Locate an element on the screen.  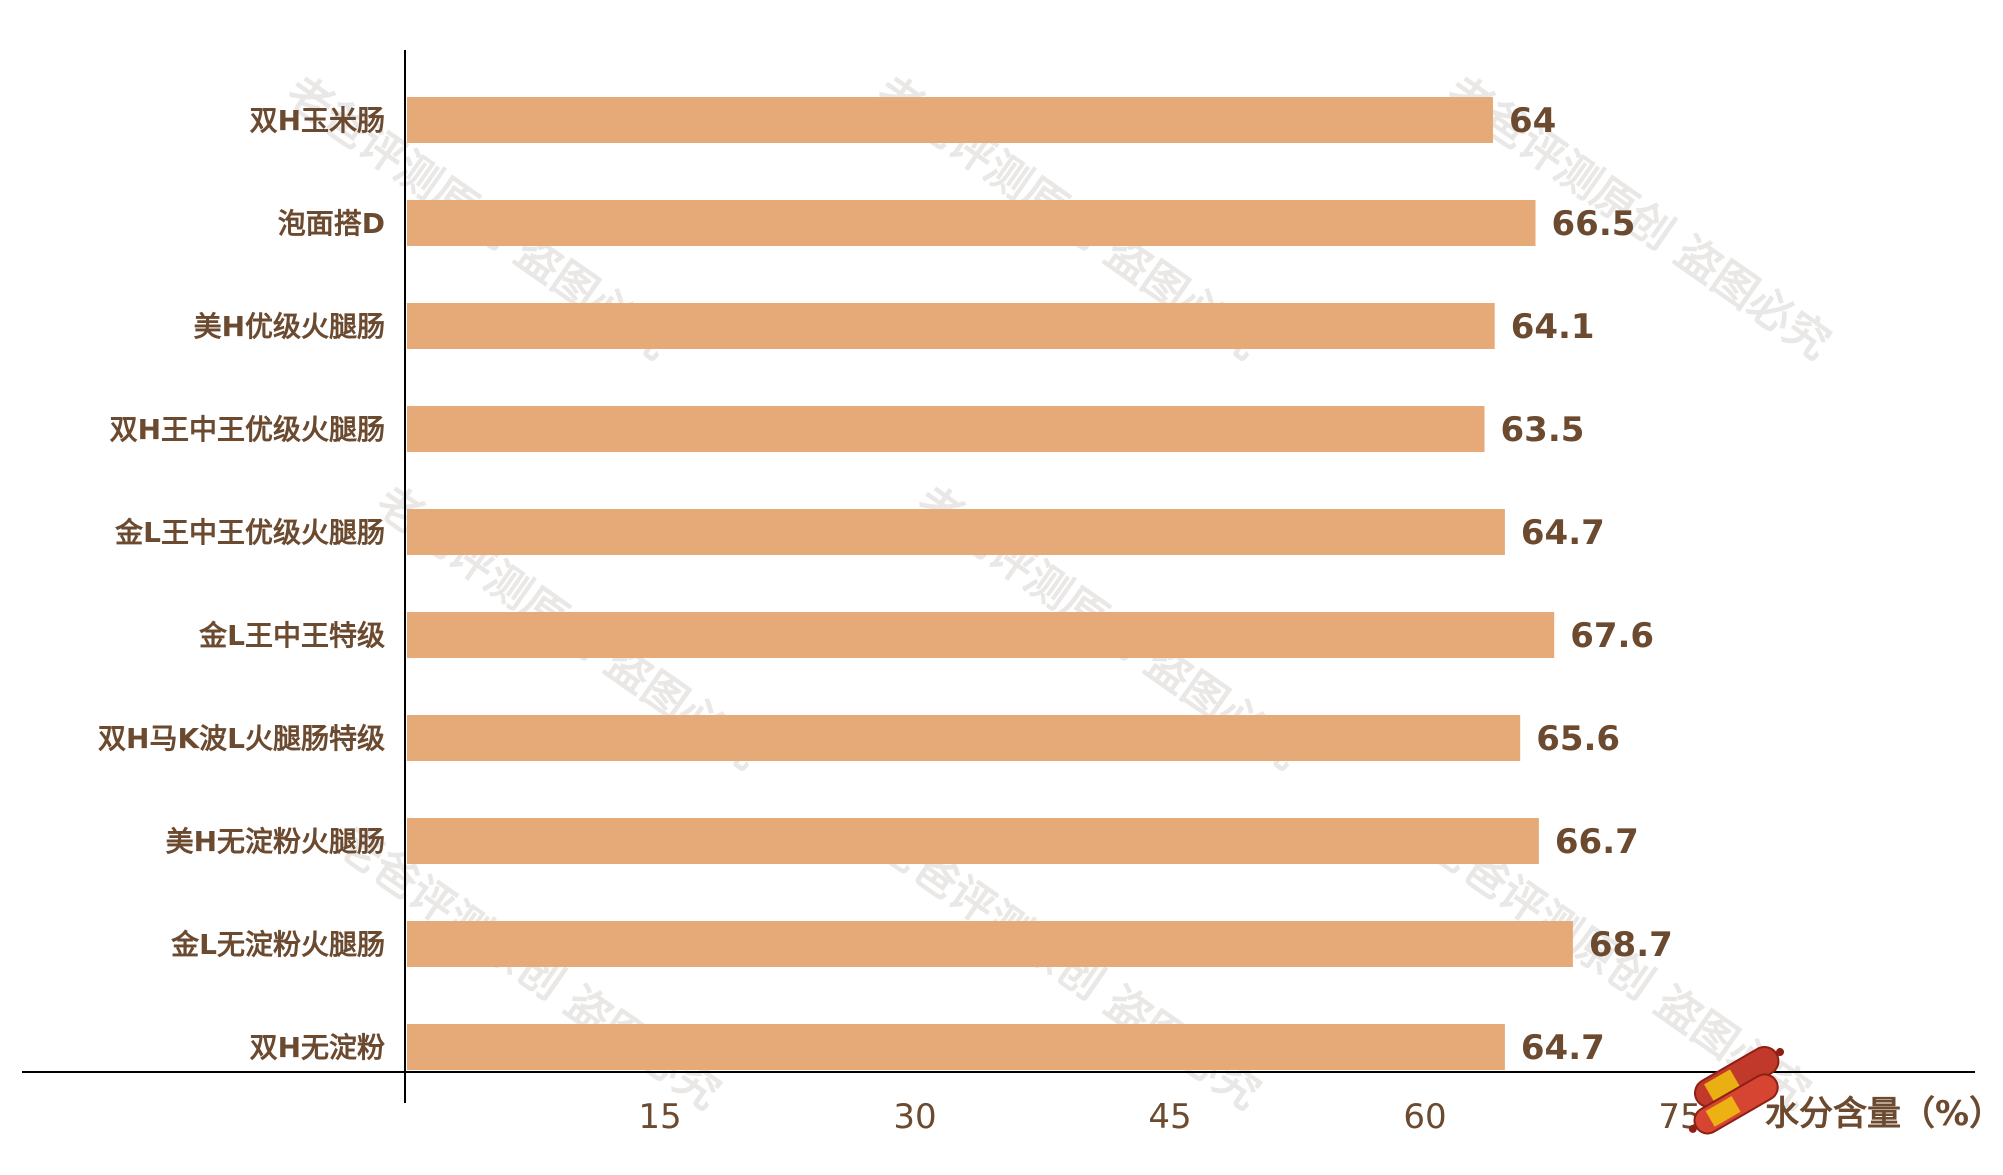
value-labels-group: 64 66.5 64.1 63.5 64.7 67.6 65.6 66.7 68.7 64.7 is located at coordinates (1587, 584).